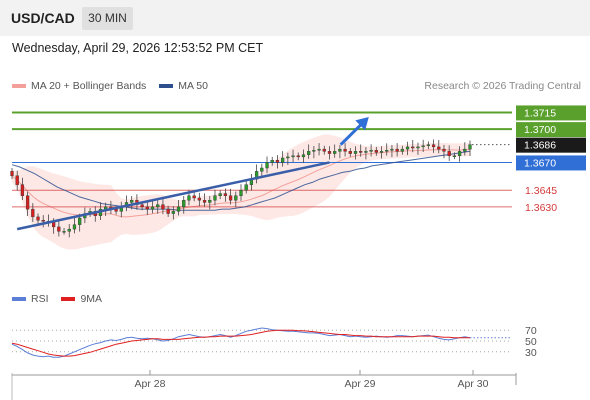  I want to click on timeframe-badge: 30 MIN, so click(107, 18).